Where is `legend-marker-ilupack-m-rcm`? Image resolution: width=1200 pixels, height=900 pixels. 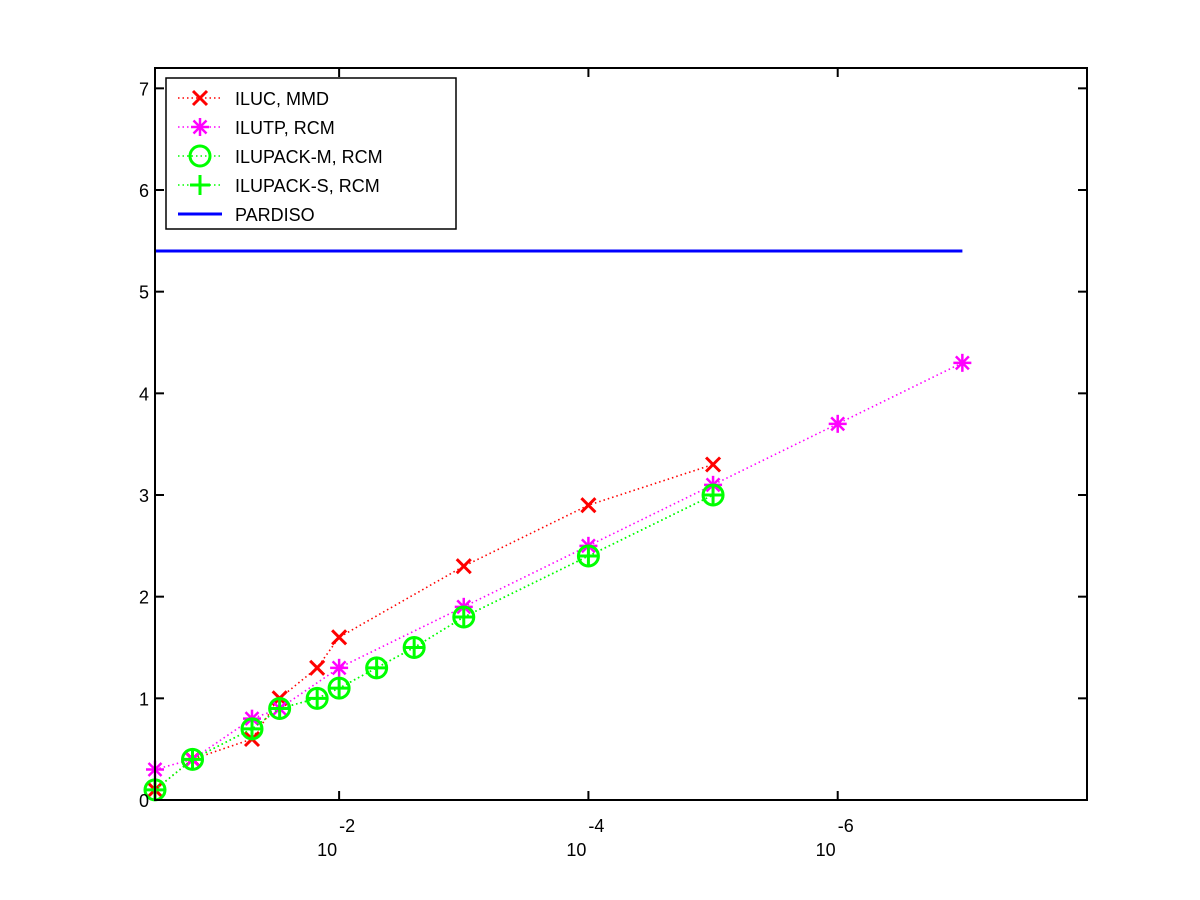 legend-marker-ilupack-m-rcm is located at coordinates (200, 156).